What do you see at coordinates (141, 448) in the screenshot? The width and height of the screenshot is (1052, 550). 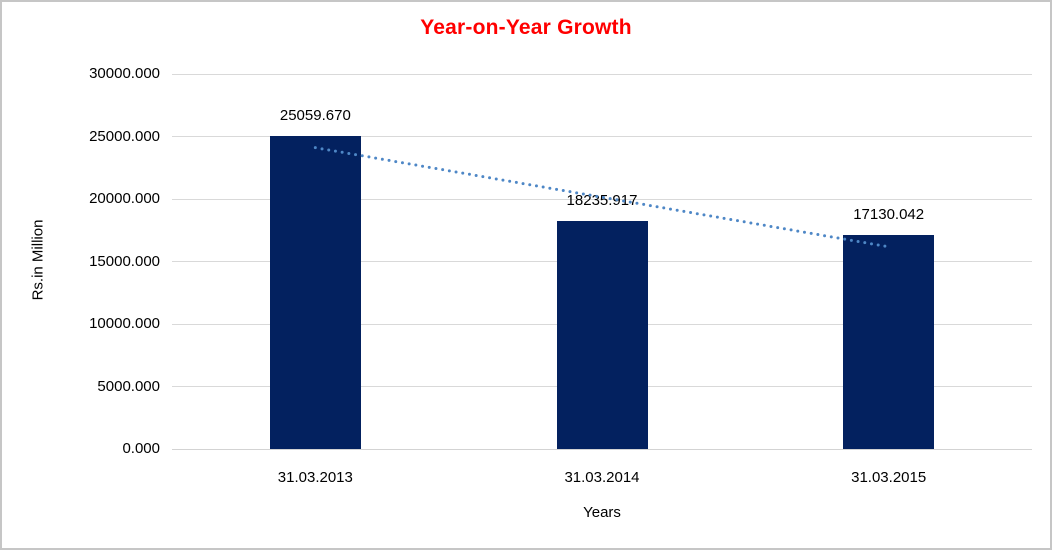 I see `y-tick-label: 0.000` at bounding box center [141, 448].